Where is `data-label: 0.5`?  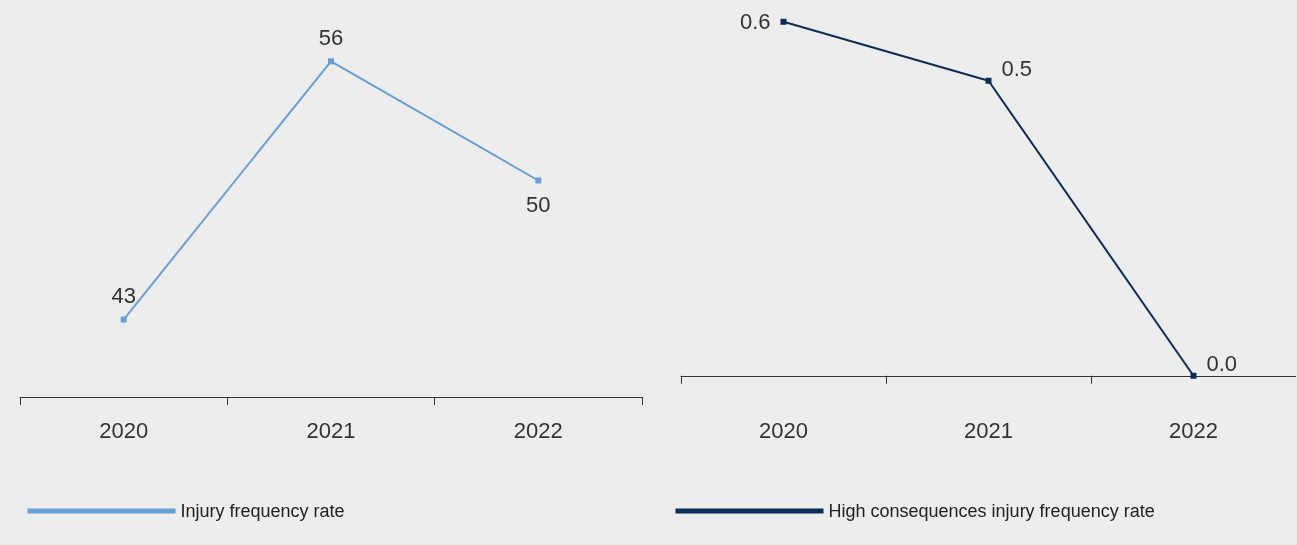 data-label: 0.5 is located at coordinates (1017, 69).